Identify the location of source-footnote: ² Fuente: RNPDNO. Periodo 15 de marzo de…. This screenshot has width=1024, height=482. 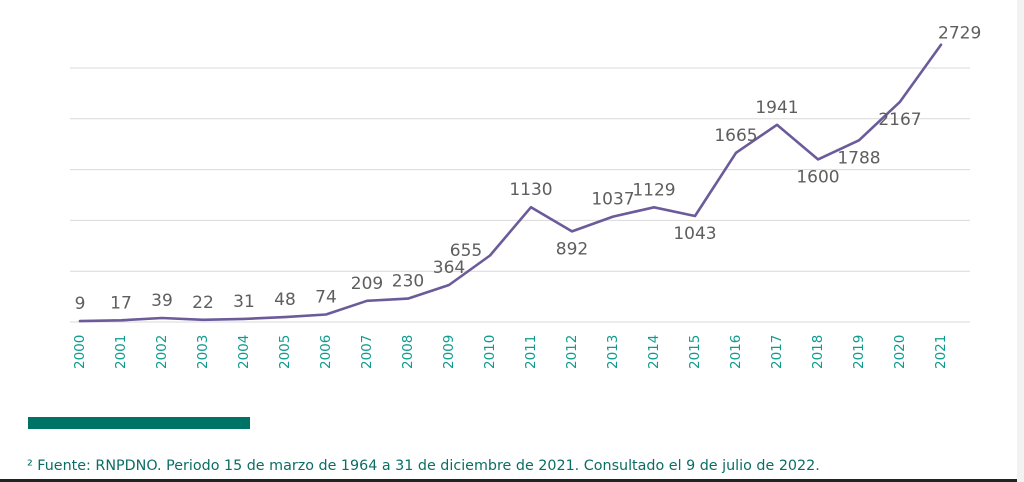
(423, 466).